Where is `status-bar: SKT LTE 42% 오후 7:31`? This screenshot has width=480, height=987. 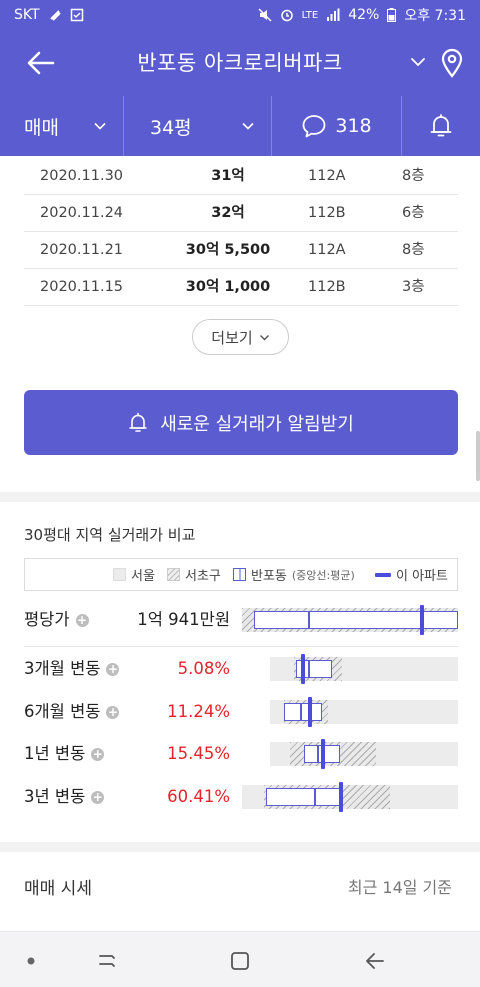 status-bar: SKT LTE 42% 오후 7:31 is located at coordinates (240, 15).